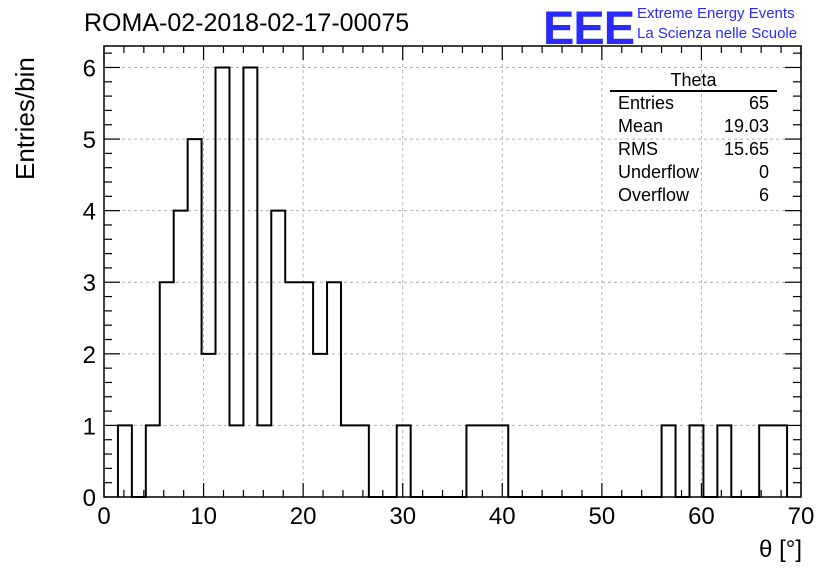  What do you see at coordinates (758, 103) in the screenshot?
I see `stats-value: 65` at bounding box center [758, 103].